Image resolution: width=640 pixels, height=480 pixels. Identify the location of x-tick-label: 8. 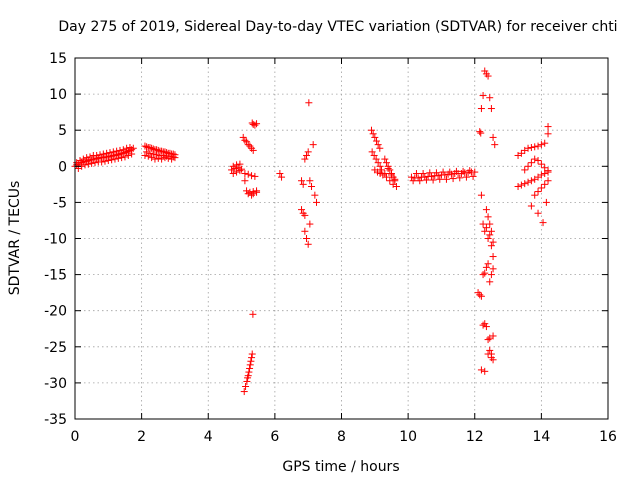
(341, 437).